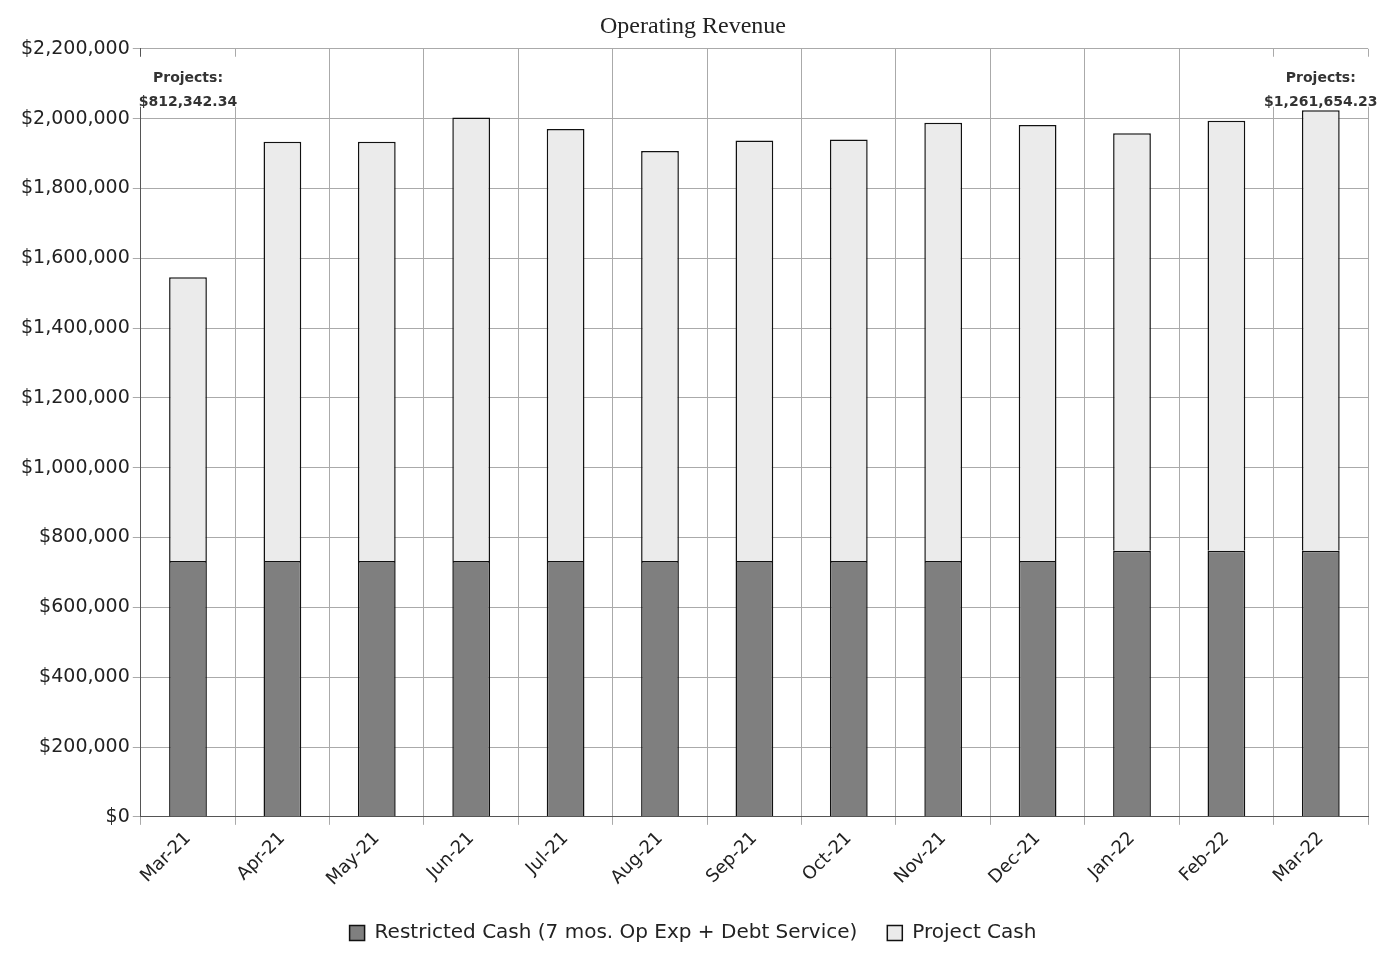 This screenshot has height=965, width=1398. Describe the element at coordinates (75, 395) in the screenshot. I see `y-tick-label: $1,200,000` at that location.